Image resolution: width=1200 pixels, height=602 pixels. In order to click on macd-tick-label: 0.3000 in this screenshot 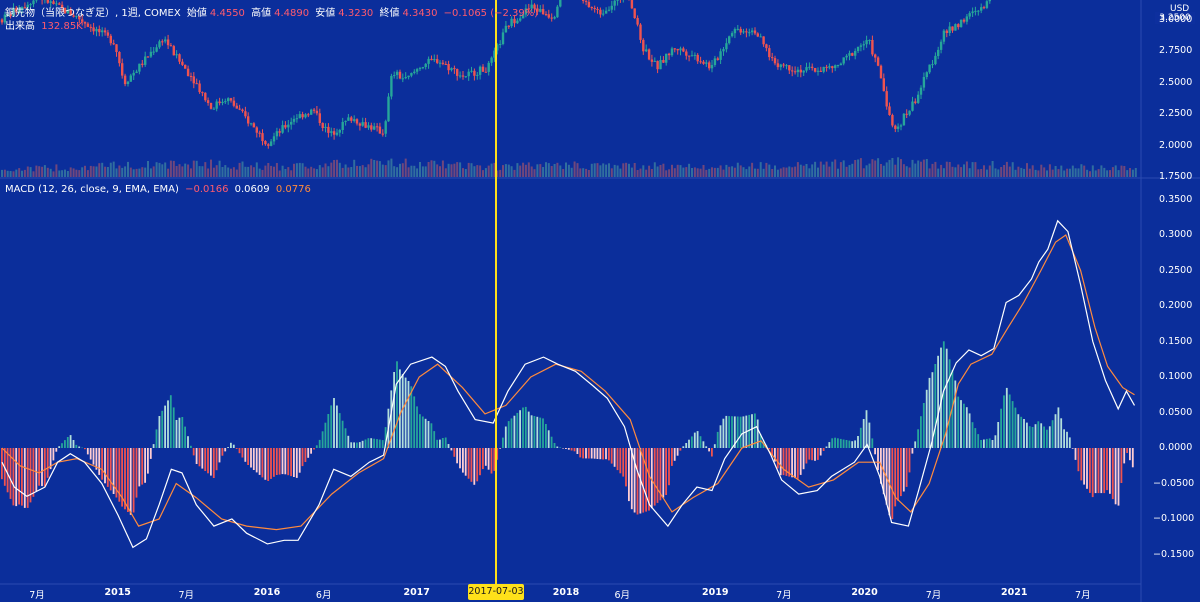, I will do `click(1176, 234)`.